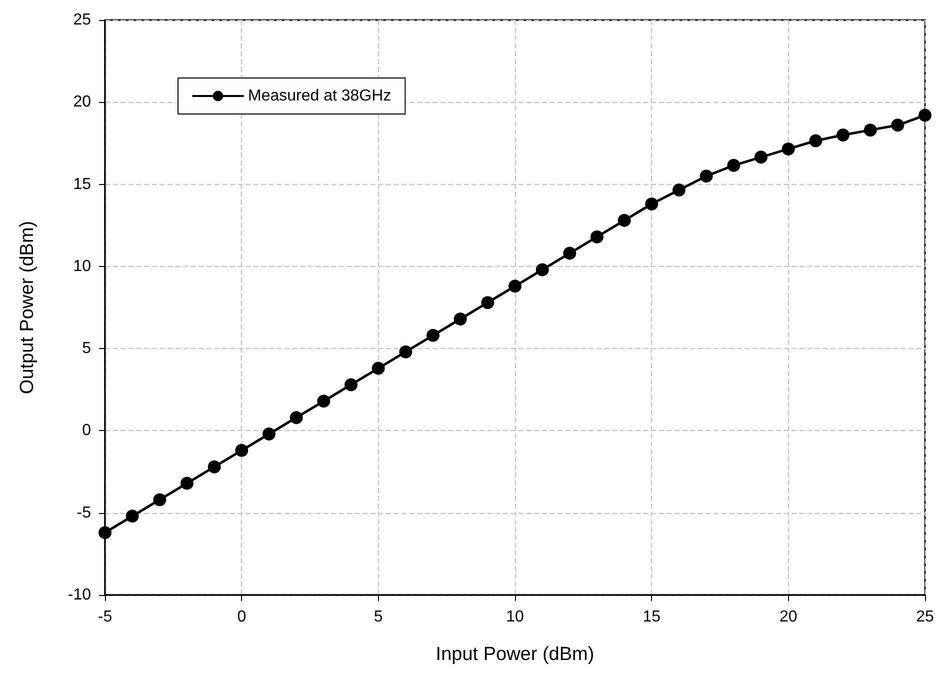 This screenshot has width=948, height=693. I want to click on y-tick-label: 25, so click(82, 20).